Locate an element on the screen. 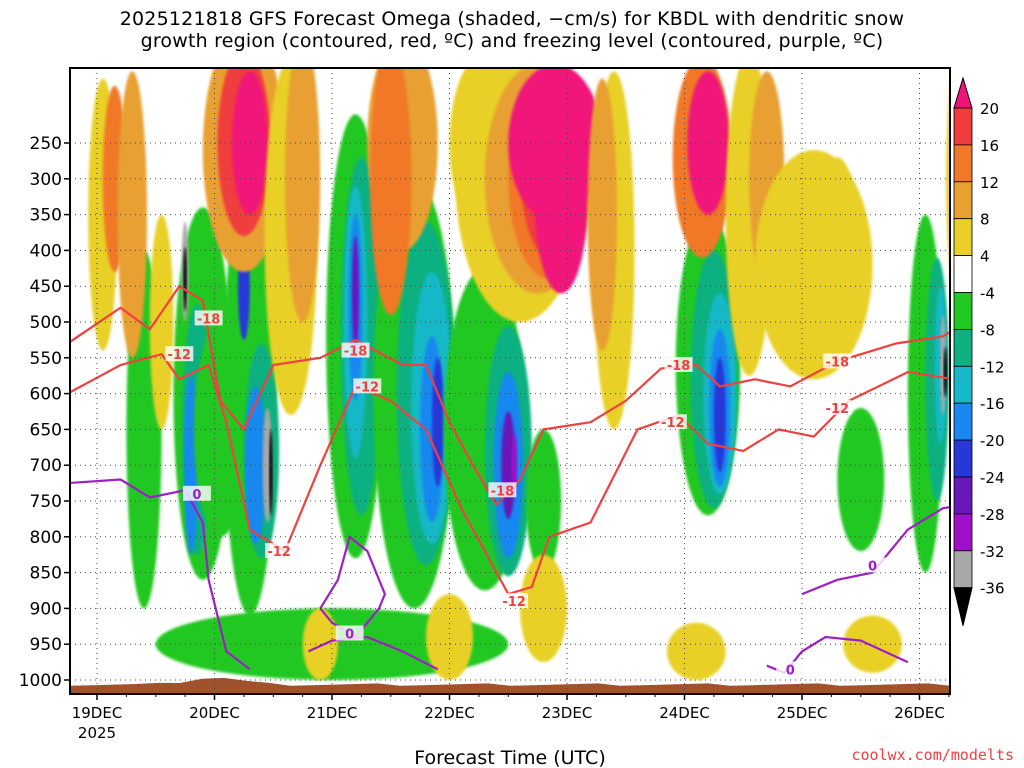 Image resolution: width=1024 pixels, height=768 pixels. x-tick-label: 23DEC is located at coordinates (567, 713).